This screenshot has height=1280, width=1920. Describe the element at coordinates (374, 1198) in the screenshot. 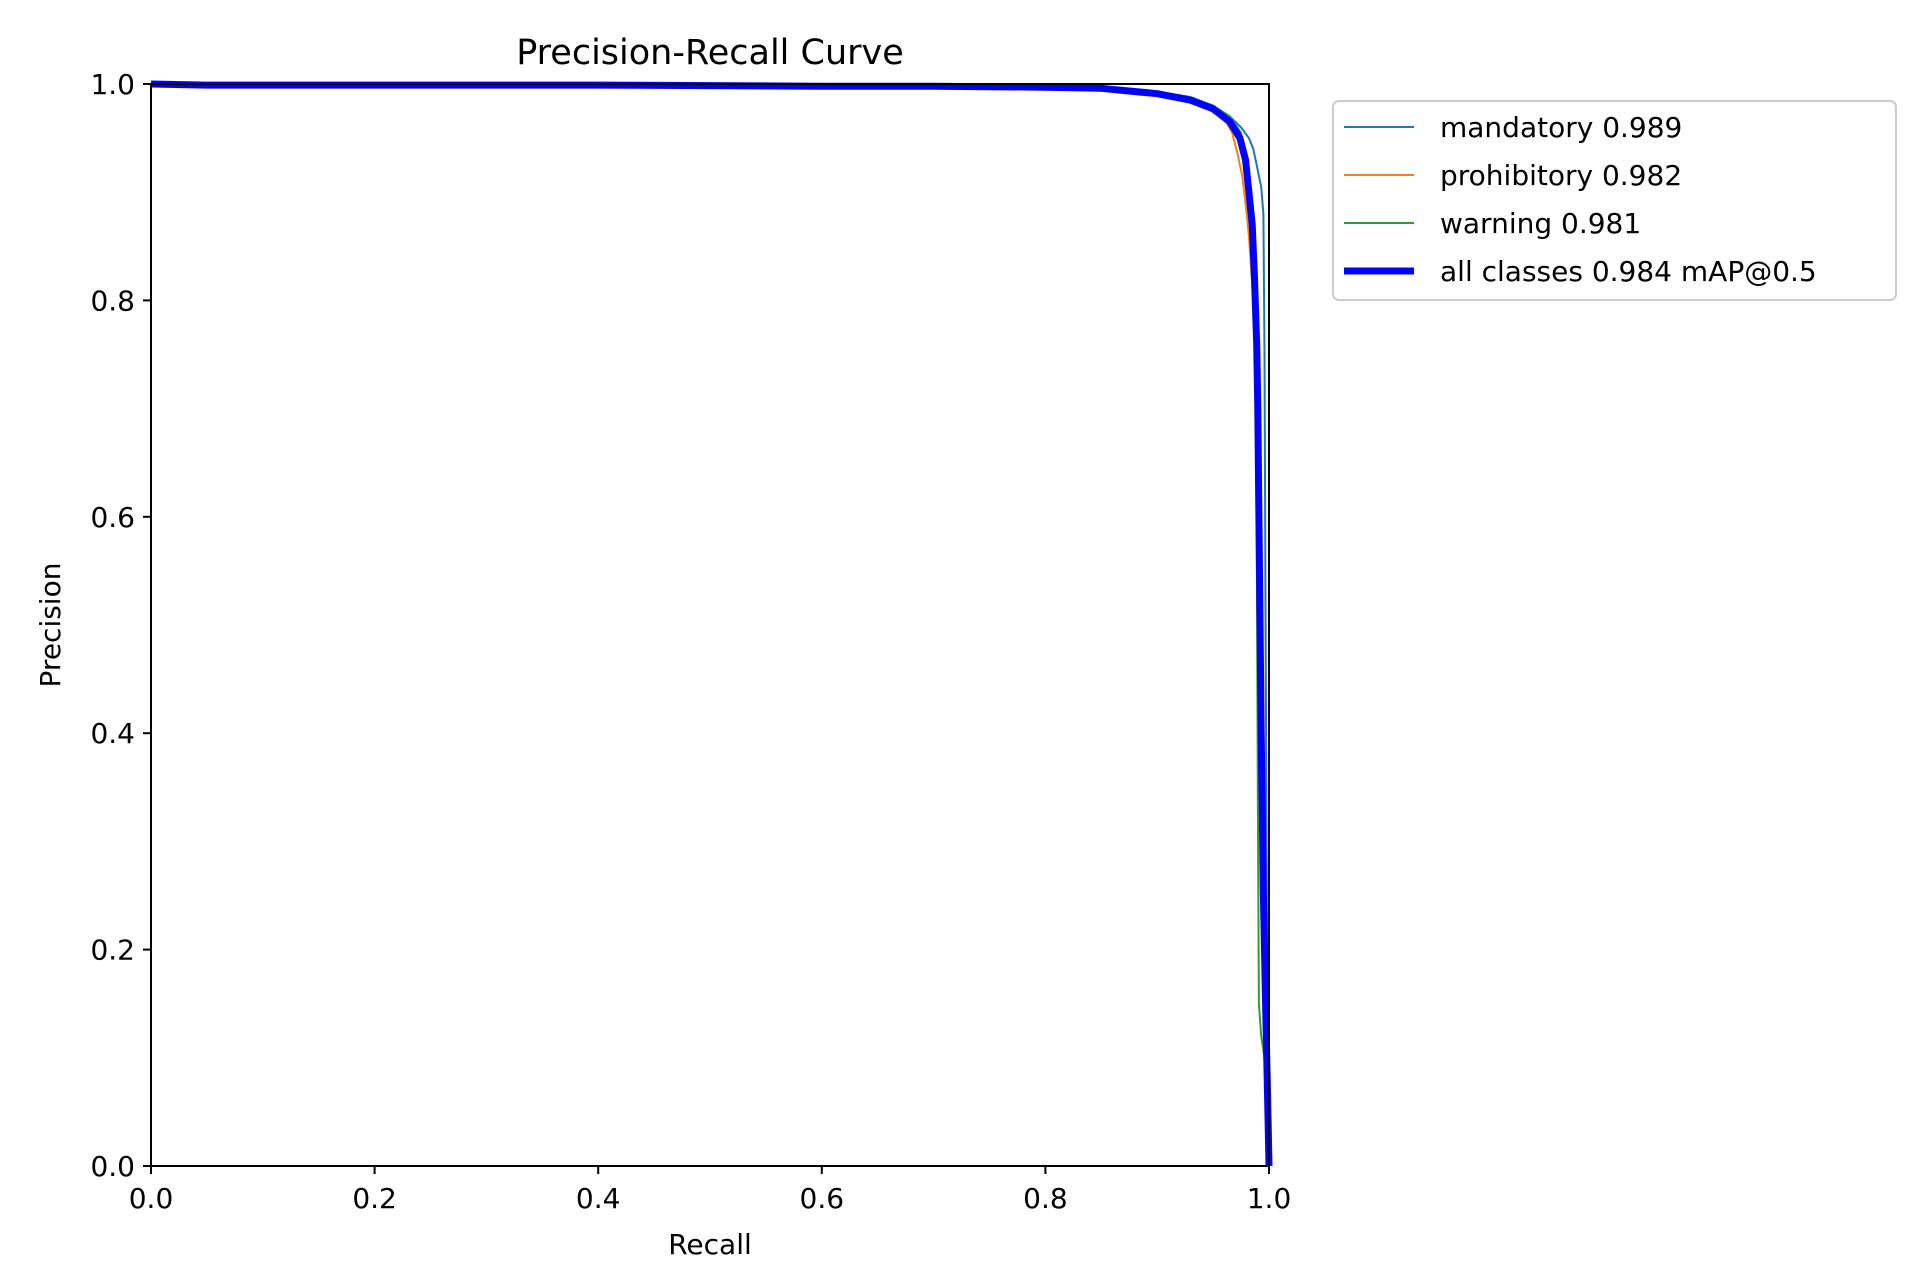

I see `x-tick-label: 0.2` at that location.